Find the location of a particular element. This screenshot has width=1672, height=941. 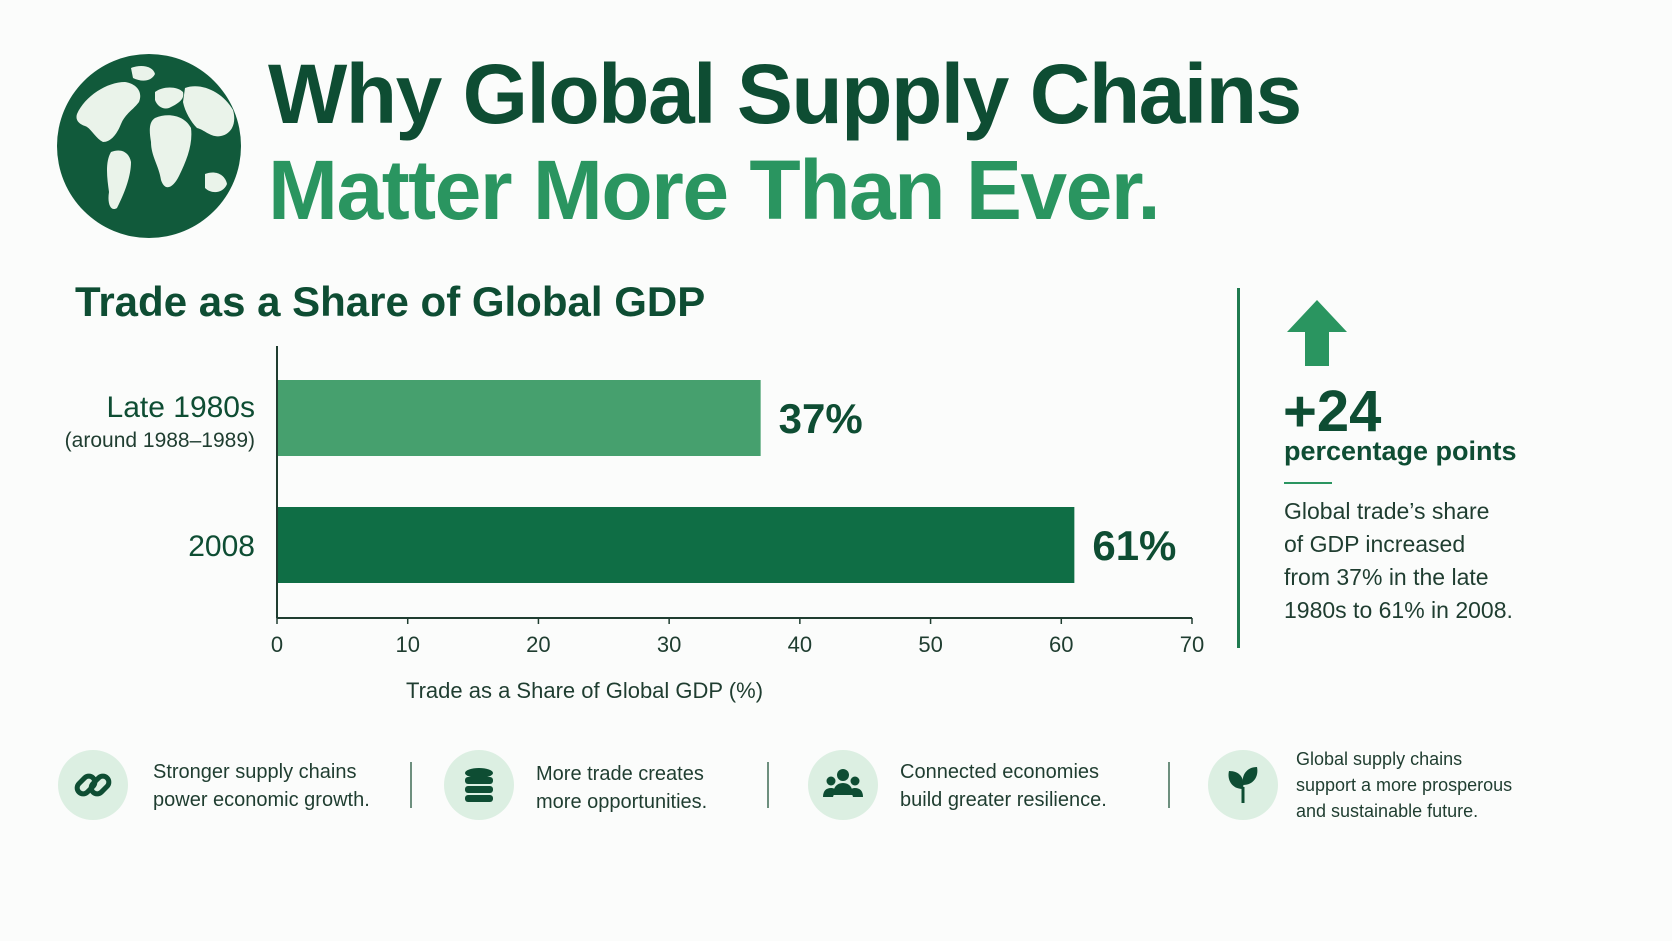

feature-text-line: Global supply chains is located at coordinates (1379, 759).